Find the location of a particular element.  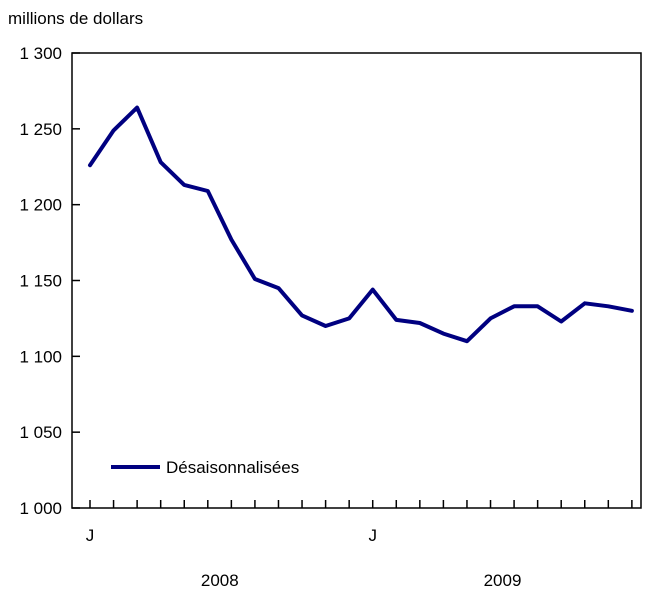

y-tick-label: 1 250 is located at coordinates (40, 129).